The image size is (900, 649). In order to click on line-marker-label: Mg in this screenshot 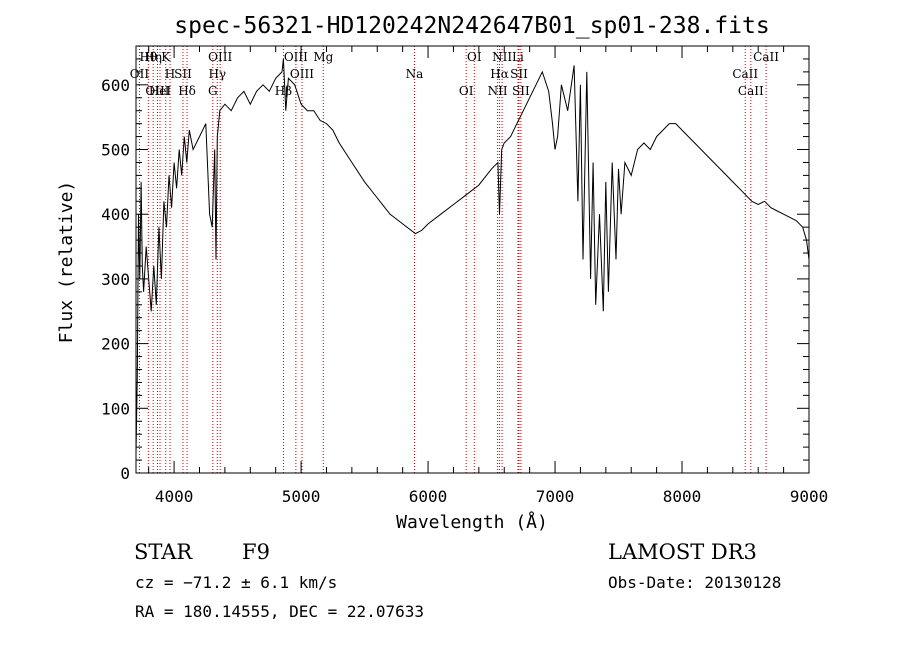, I will do `click(323, 57)`.